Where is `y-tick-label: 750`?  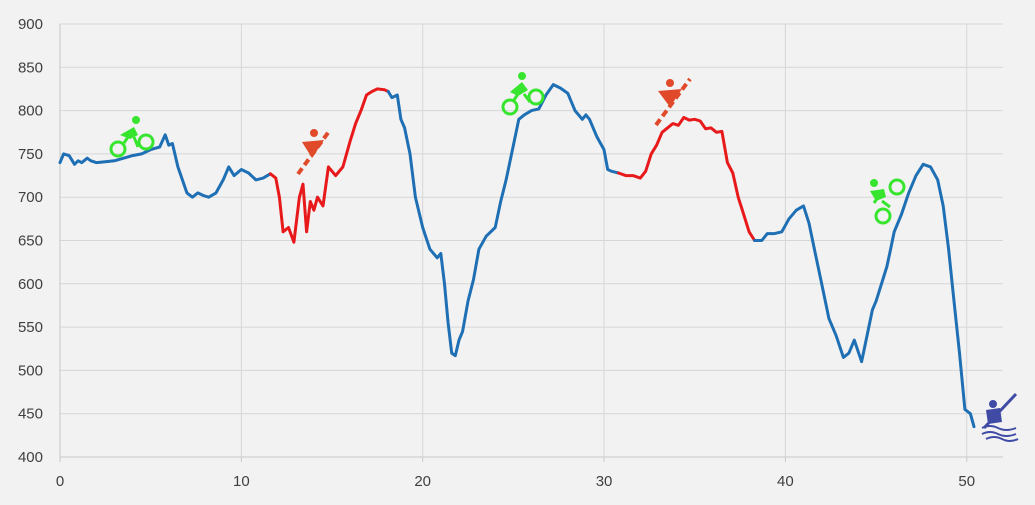 y-tick-label: 750 is located at coordinates (30, 154).